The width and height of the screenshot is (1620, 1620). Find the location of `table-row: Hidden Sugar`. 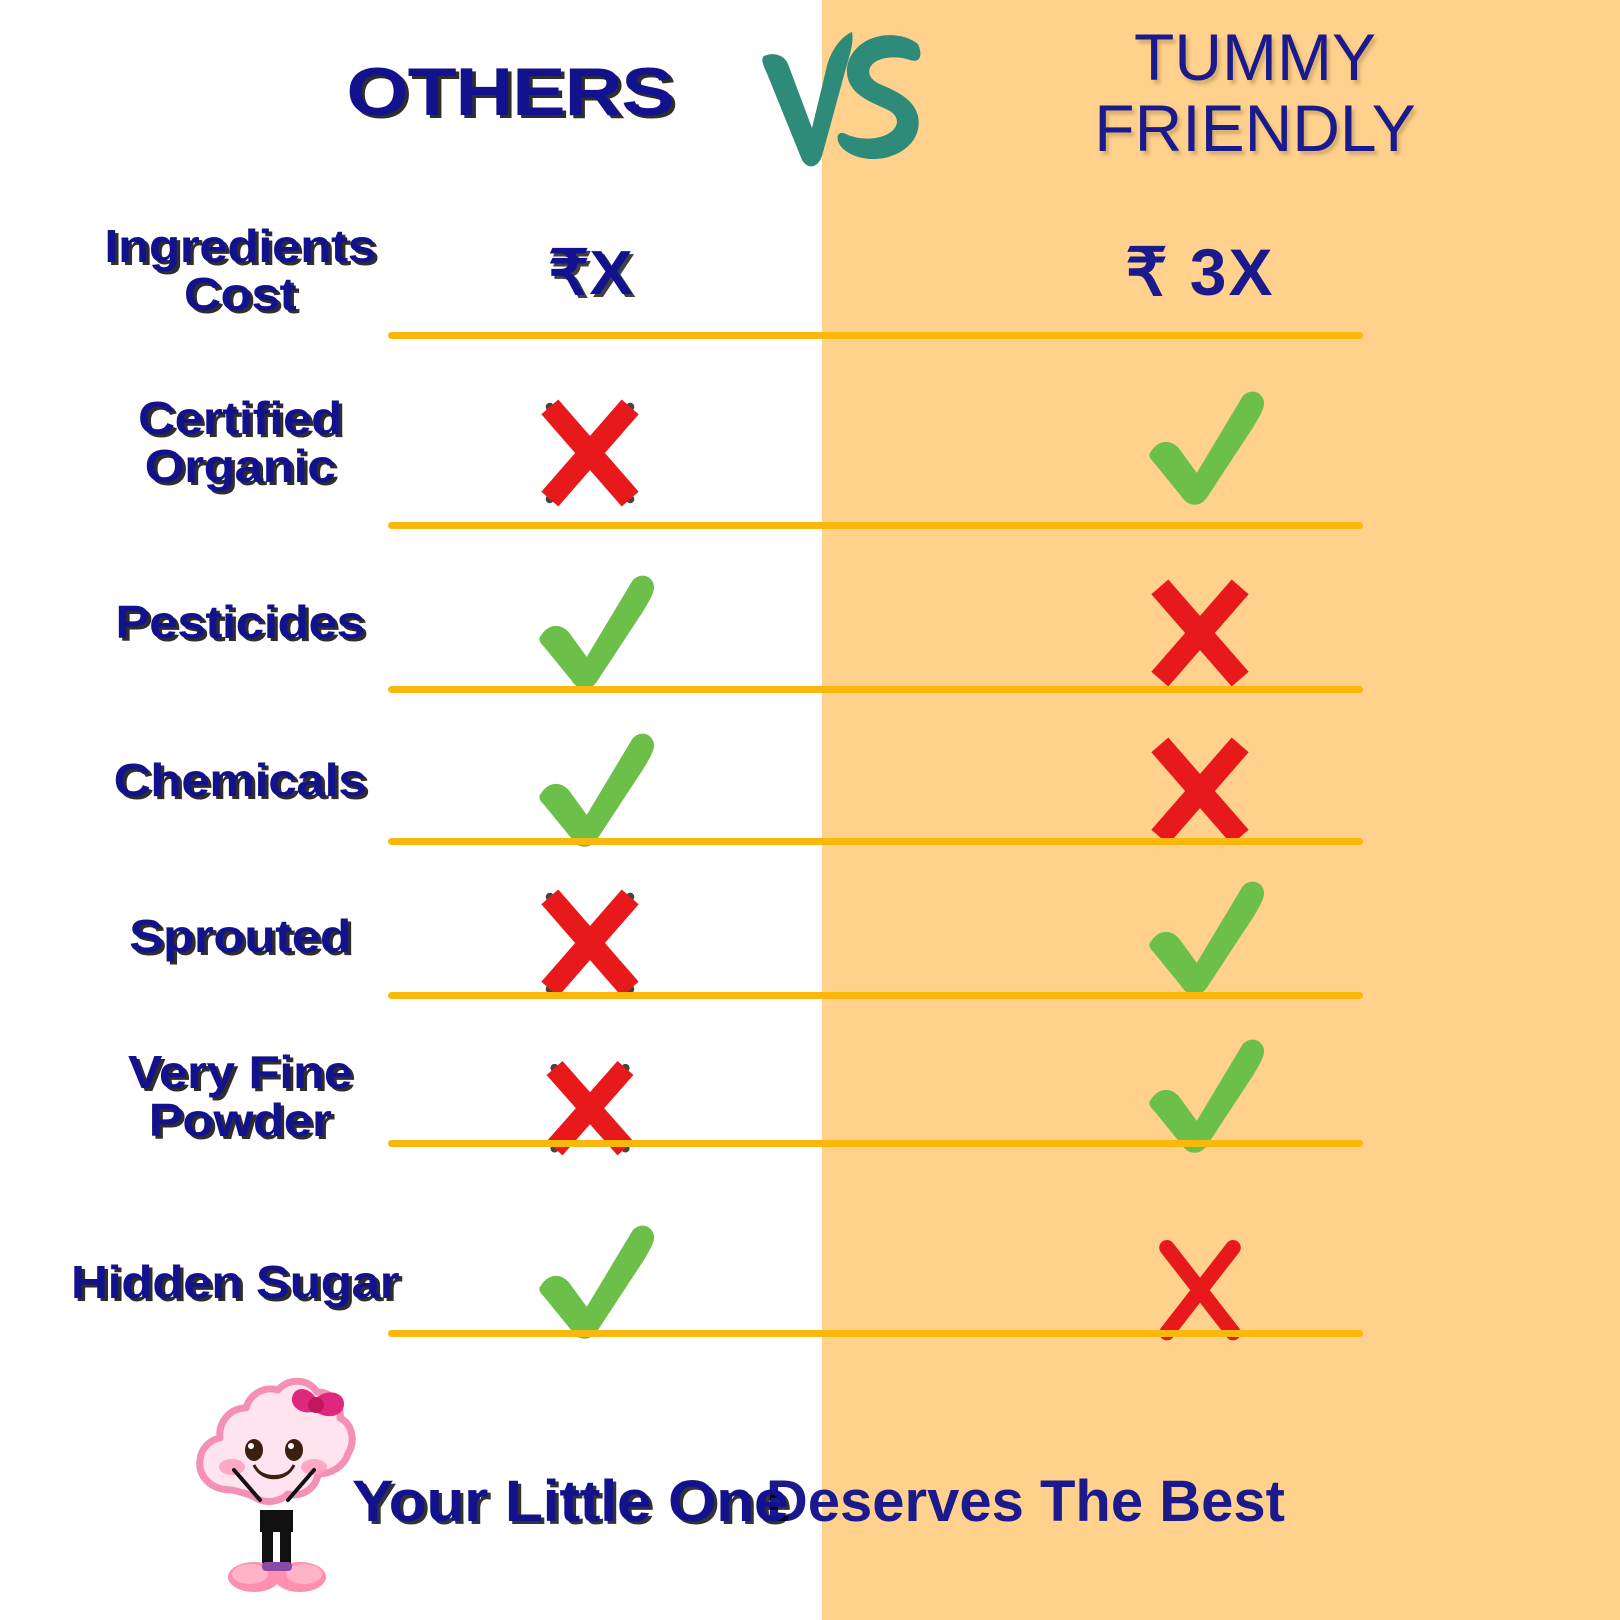

table-row: Hidden Sugar is located at coordinates (810, 1290).